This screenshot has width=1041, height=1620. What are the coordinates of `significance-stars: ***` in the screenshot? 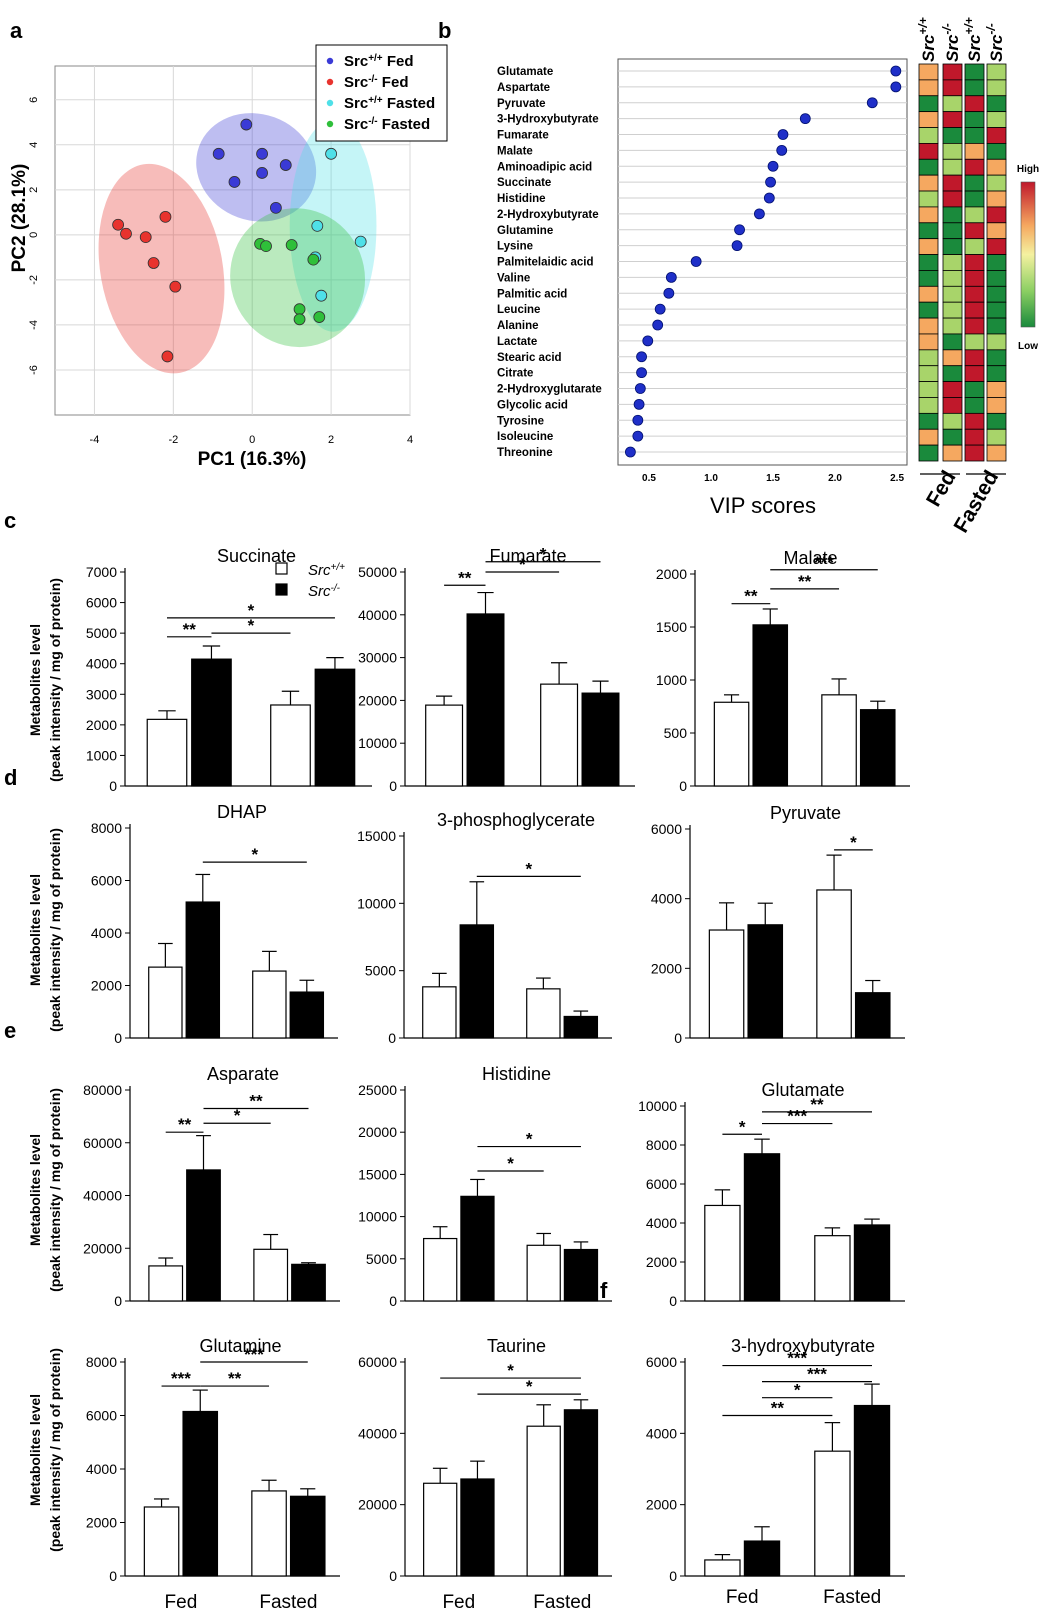 It's located at (824, 562).